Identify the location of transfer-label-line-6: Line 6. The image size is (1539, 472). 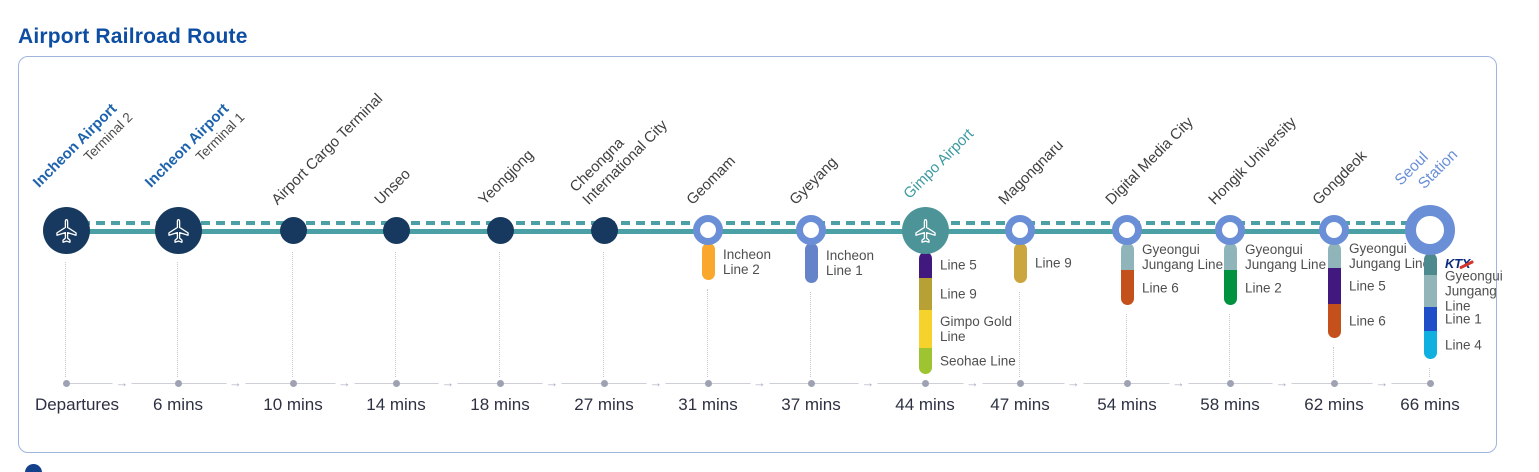
(1160, 287).